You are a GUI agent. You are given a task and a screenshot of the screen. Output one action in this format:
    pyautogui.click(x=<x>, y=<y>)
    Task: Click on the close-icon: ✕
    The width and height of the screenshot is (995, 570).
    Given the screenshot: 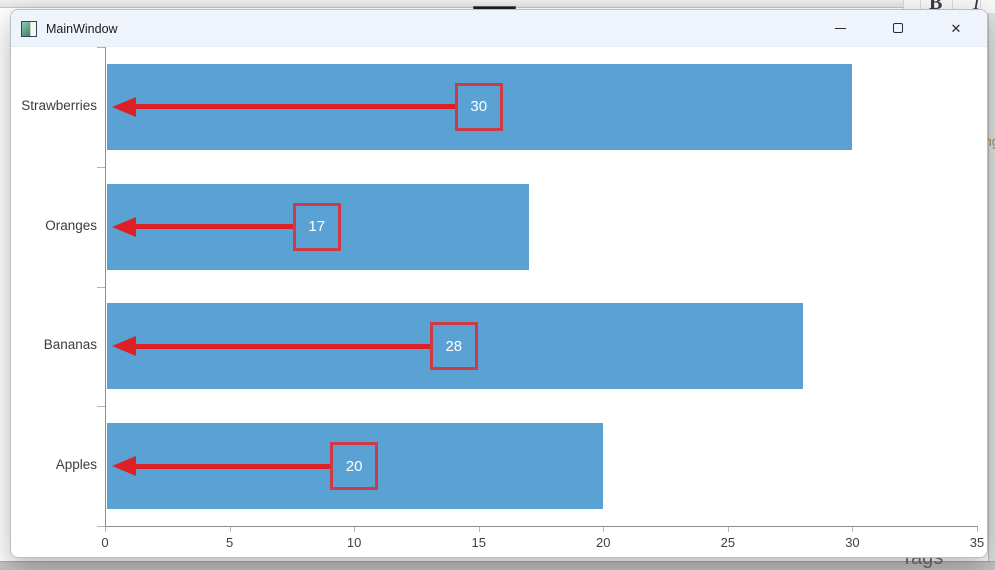 What is the action you would take?
    pyautogui.click(x=956, y=28)
    